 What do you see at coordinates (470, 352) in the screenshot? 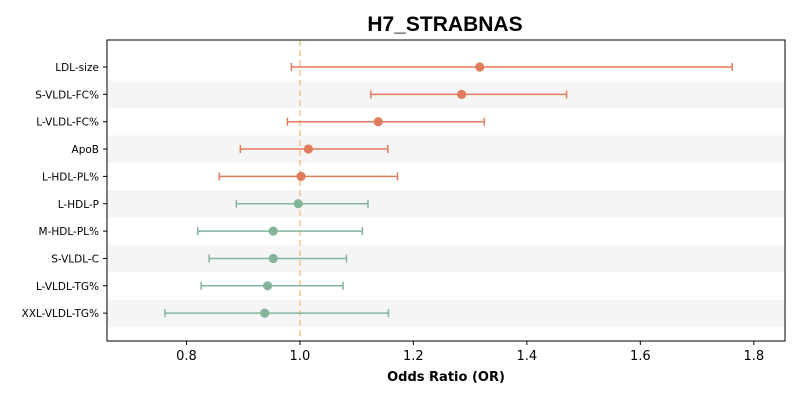
I see `x-axis: 0.8 1.0 1.2 1.4 1.6 1.8` at bounding box center [470, 352].